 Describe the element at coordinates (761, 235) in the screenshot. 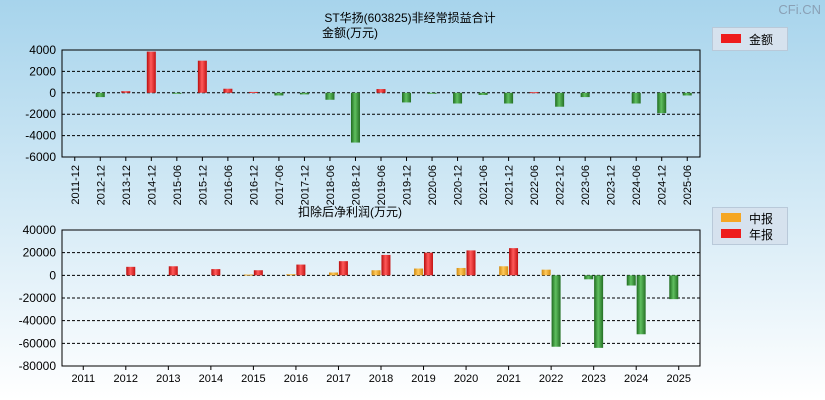

I see `legend-label-annual: 年报` at that location.